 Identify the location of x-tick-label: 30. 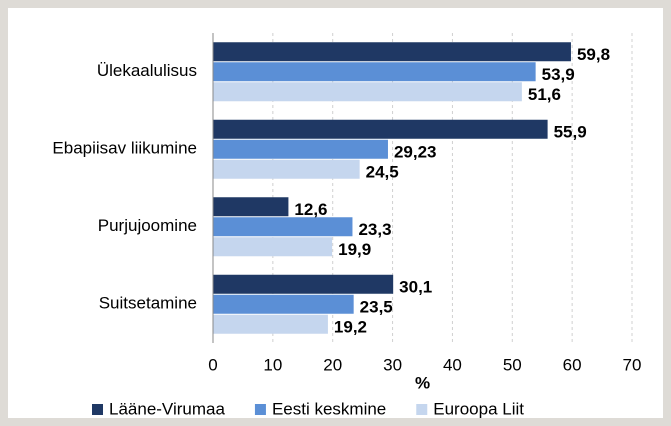
(392, 364).